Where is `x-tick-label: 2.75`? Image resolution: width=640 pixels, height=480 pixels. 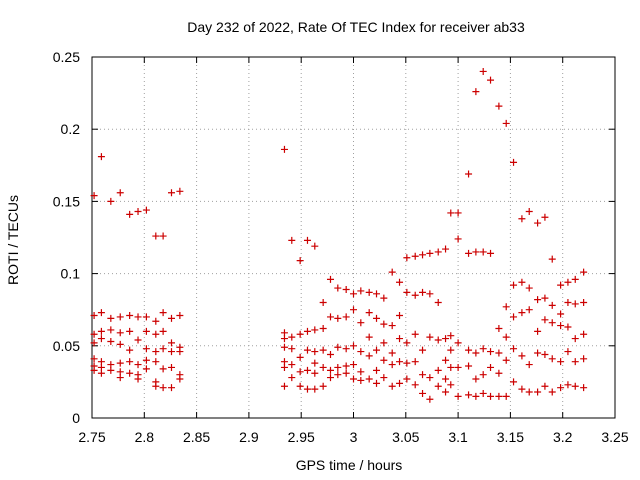
x-tick-label: 2.75 is located at coordinates (91, 437).